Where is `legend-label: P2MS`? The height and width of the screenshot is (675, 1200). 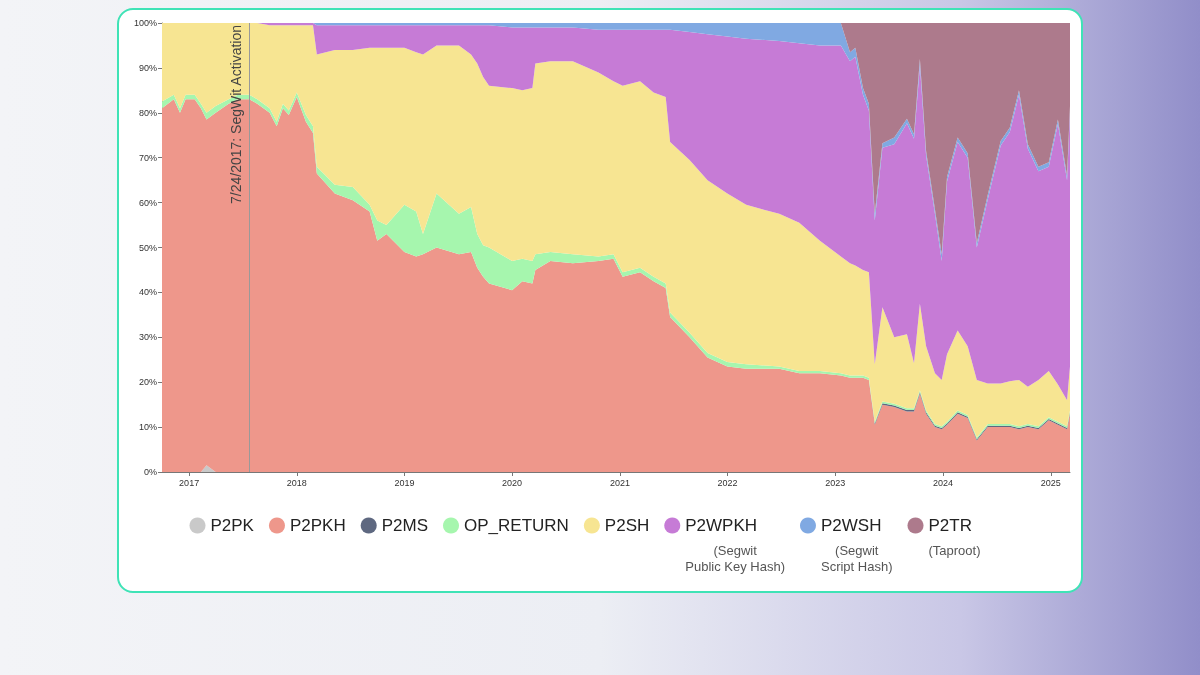 legend-label: P2MS is located at coordinates (405, 525).